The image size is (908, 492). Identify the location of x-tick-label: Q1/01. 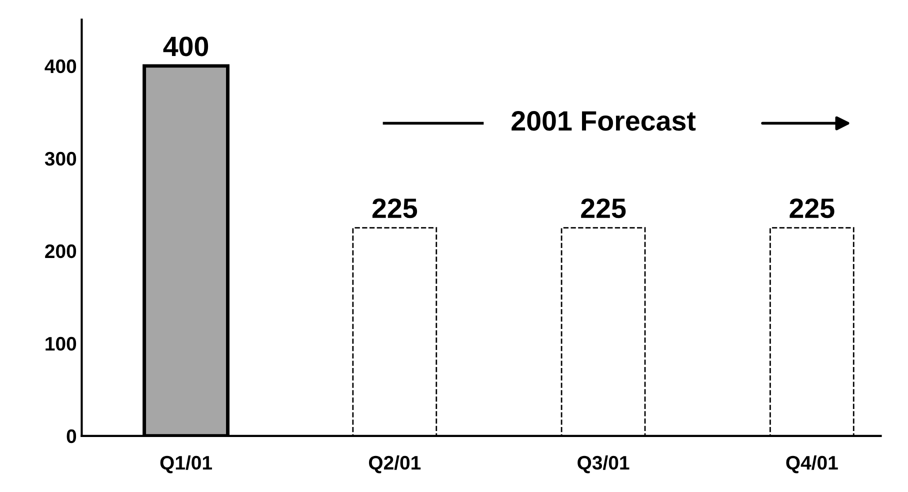
(186, 464).